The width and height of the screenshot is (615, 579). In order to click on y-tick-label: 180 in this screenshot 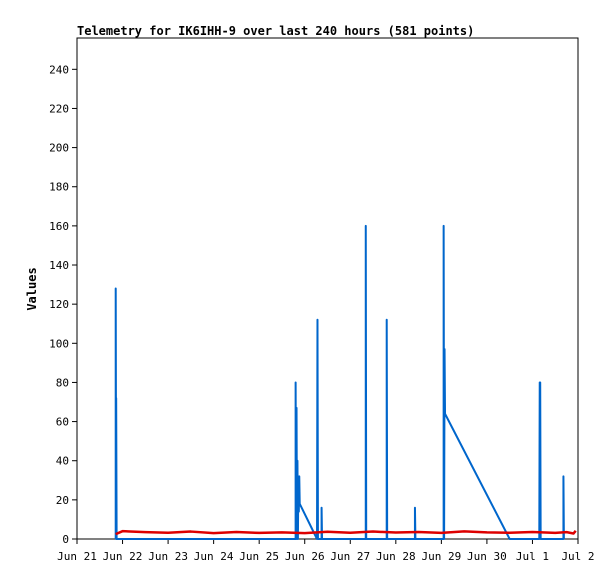, I will do `click(59, 187)`.